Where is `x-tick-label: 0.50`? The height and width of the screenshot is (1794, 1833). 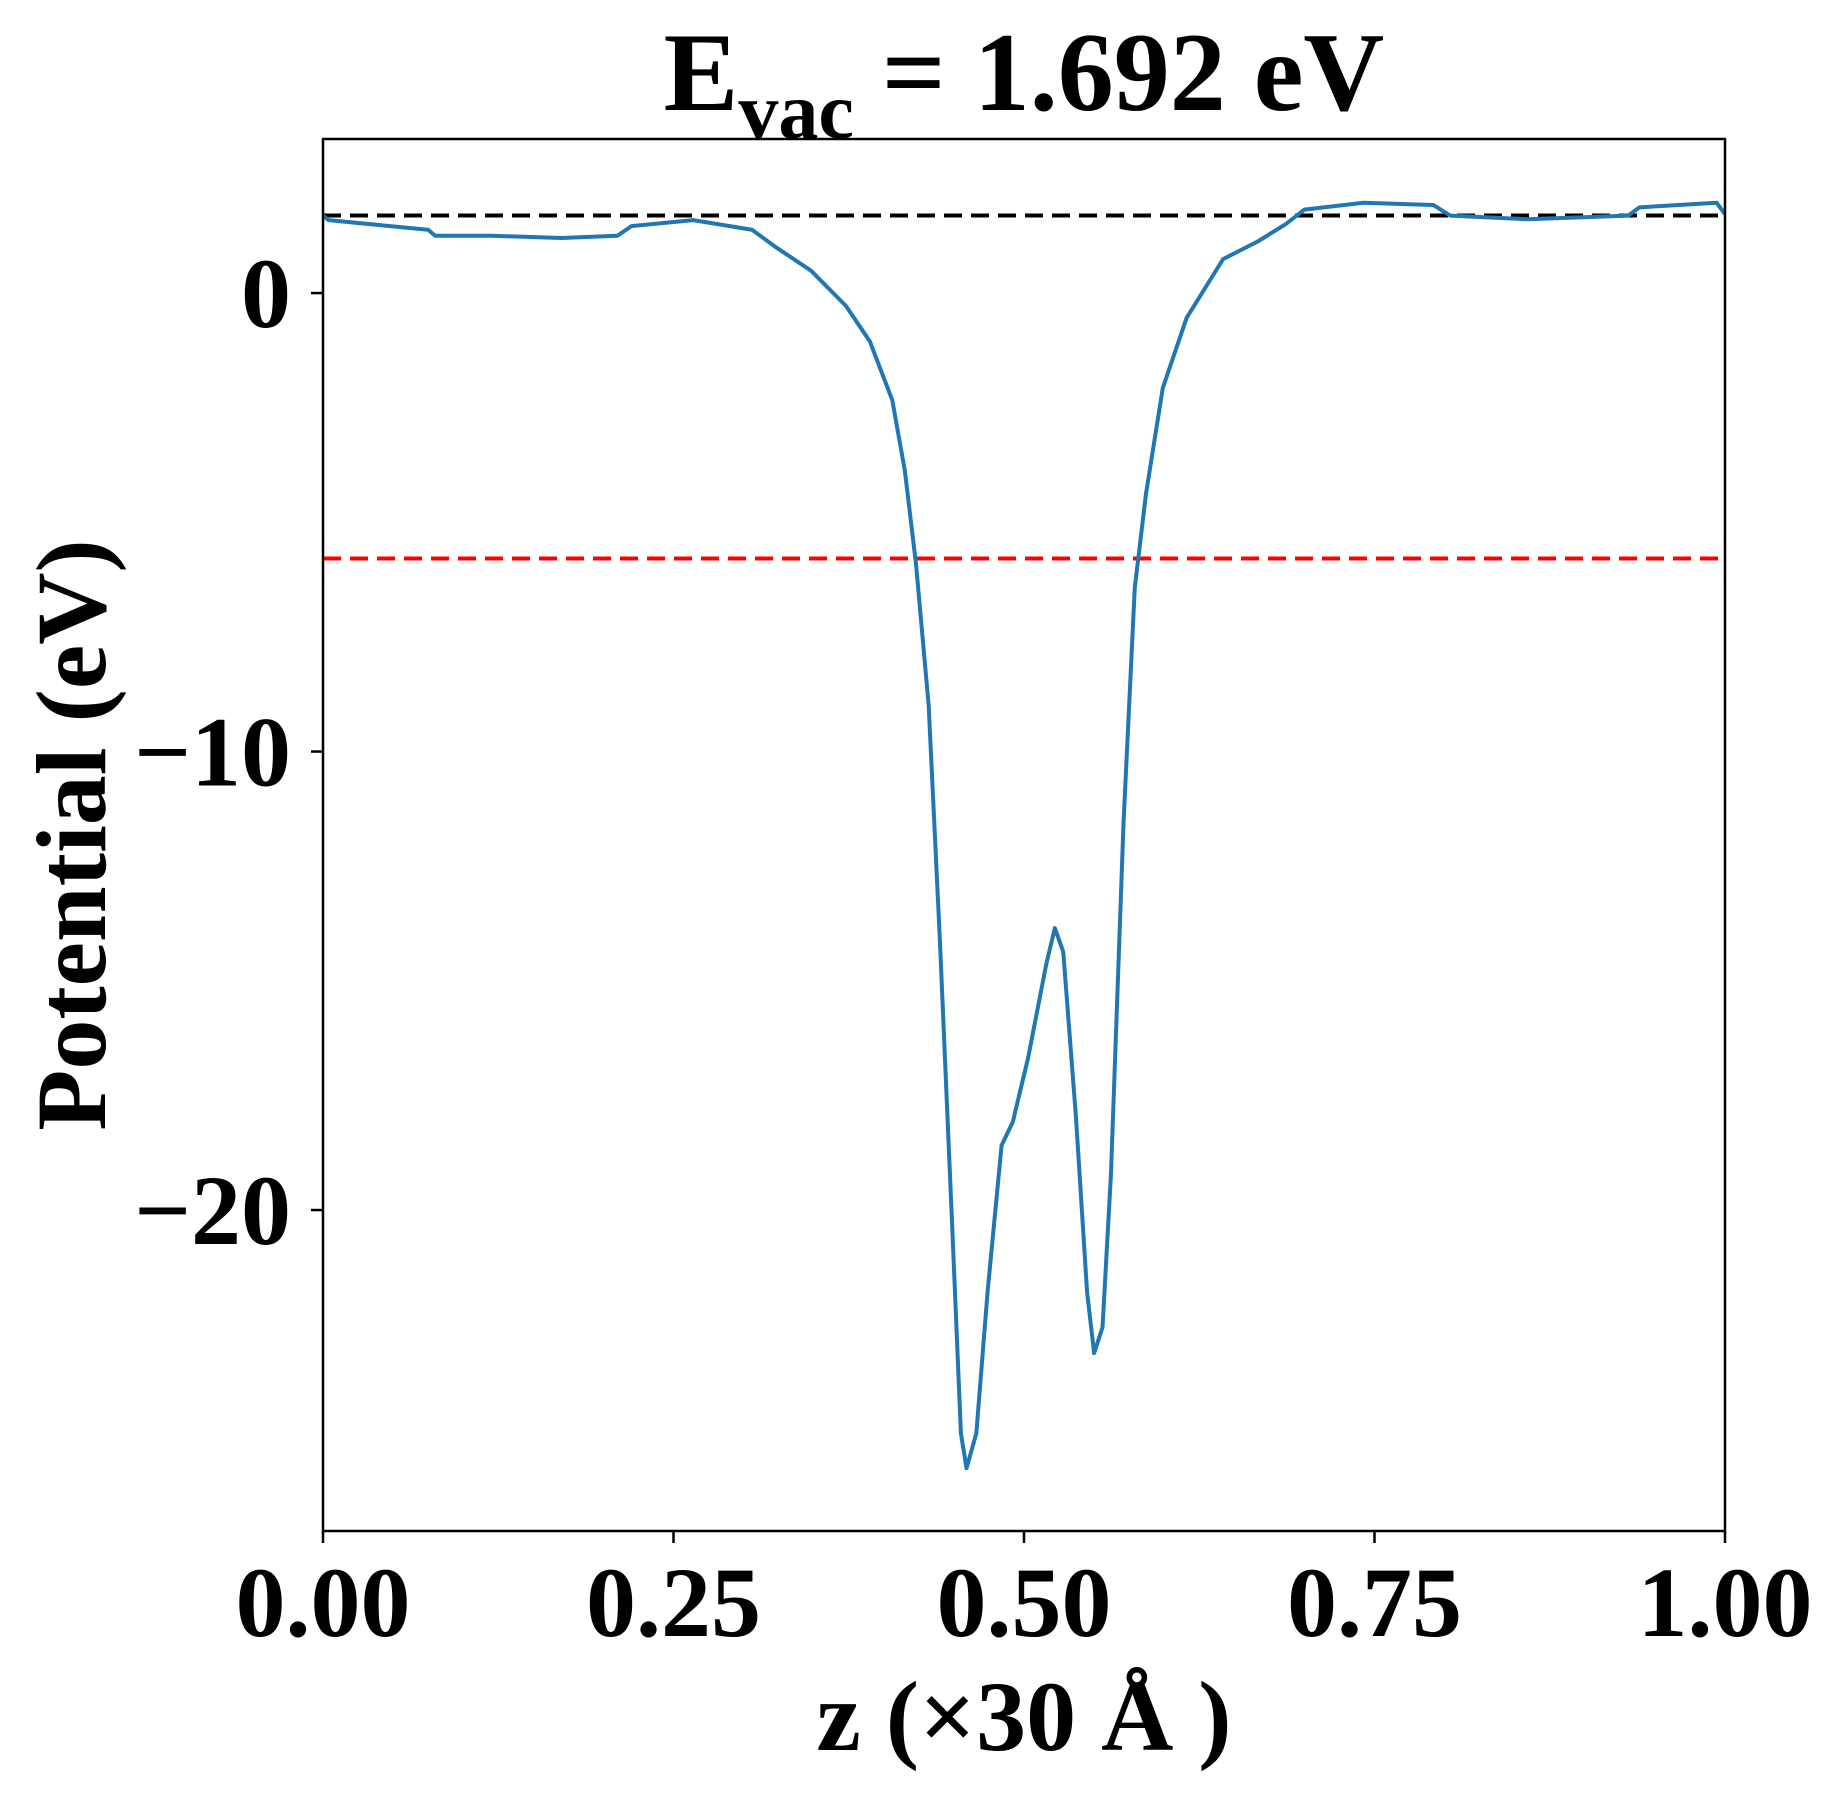
x-tick-label: 0.50 is located at coordinates (1024, 1602).